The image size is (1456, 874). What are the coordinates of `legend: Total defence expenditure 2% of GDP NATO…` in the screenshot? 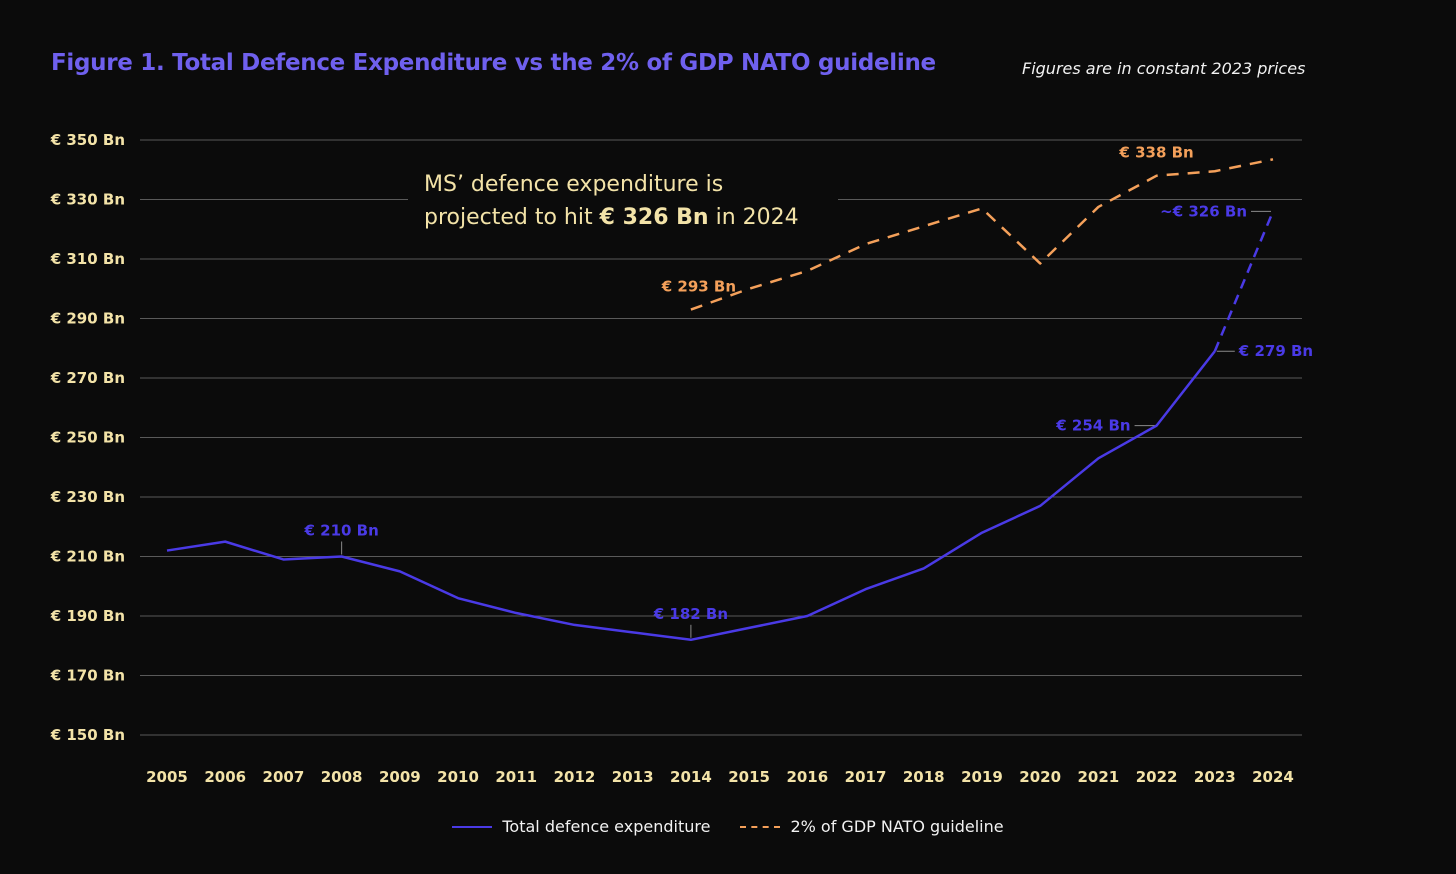 It's located at (728, 826).